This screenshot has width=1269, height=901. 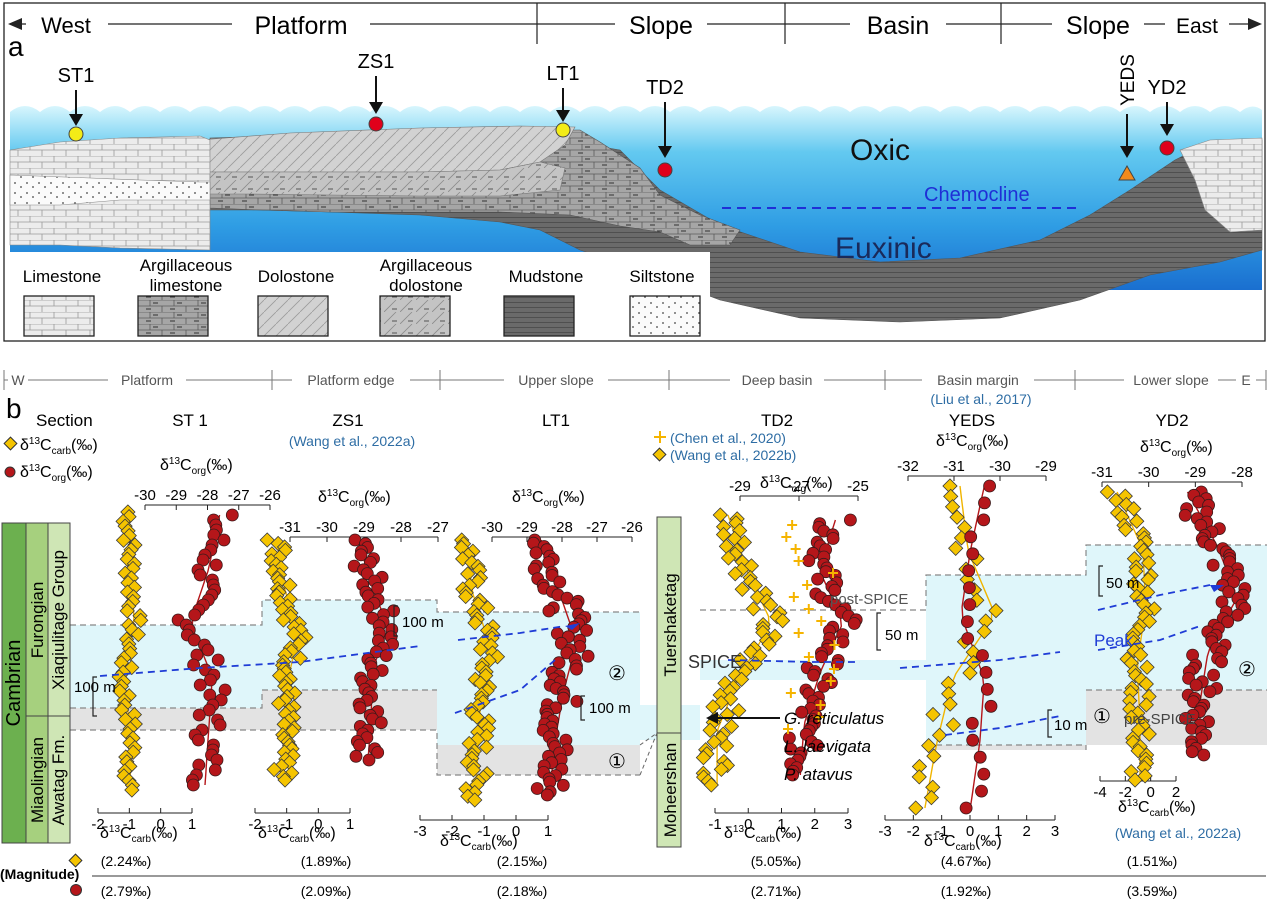 What do you see at coordinates (326, 891) in the screenshot?
I see `zs1-mag-org: (2.09‰)` at bounding box center [326, 891].